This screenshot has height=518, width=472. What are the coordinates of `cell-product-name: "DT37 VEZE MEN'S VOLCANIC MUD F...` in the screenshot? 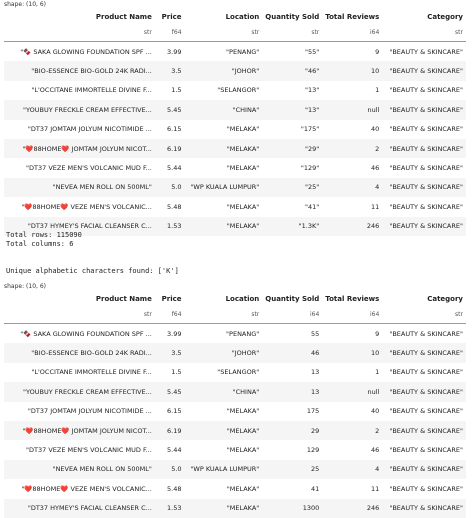 It's located at (89, 450).